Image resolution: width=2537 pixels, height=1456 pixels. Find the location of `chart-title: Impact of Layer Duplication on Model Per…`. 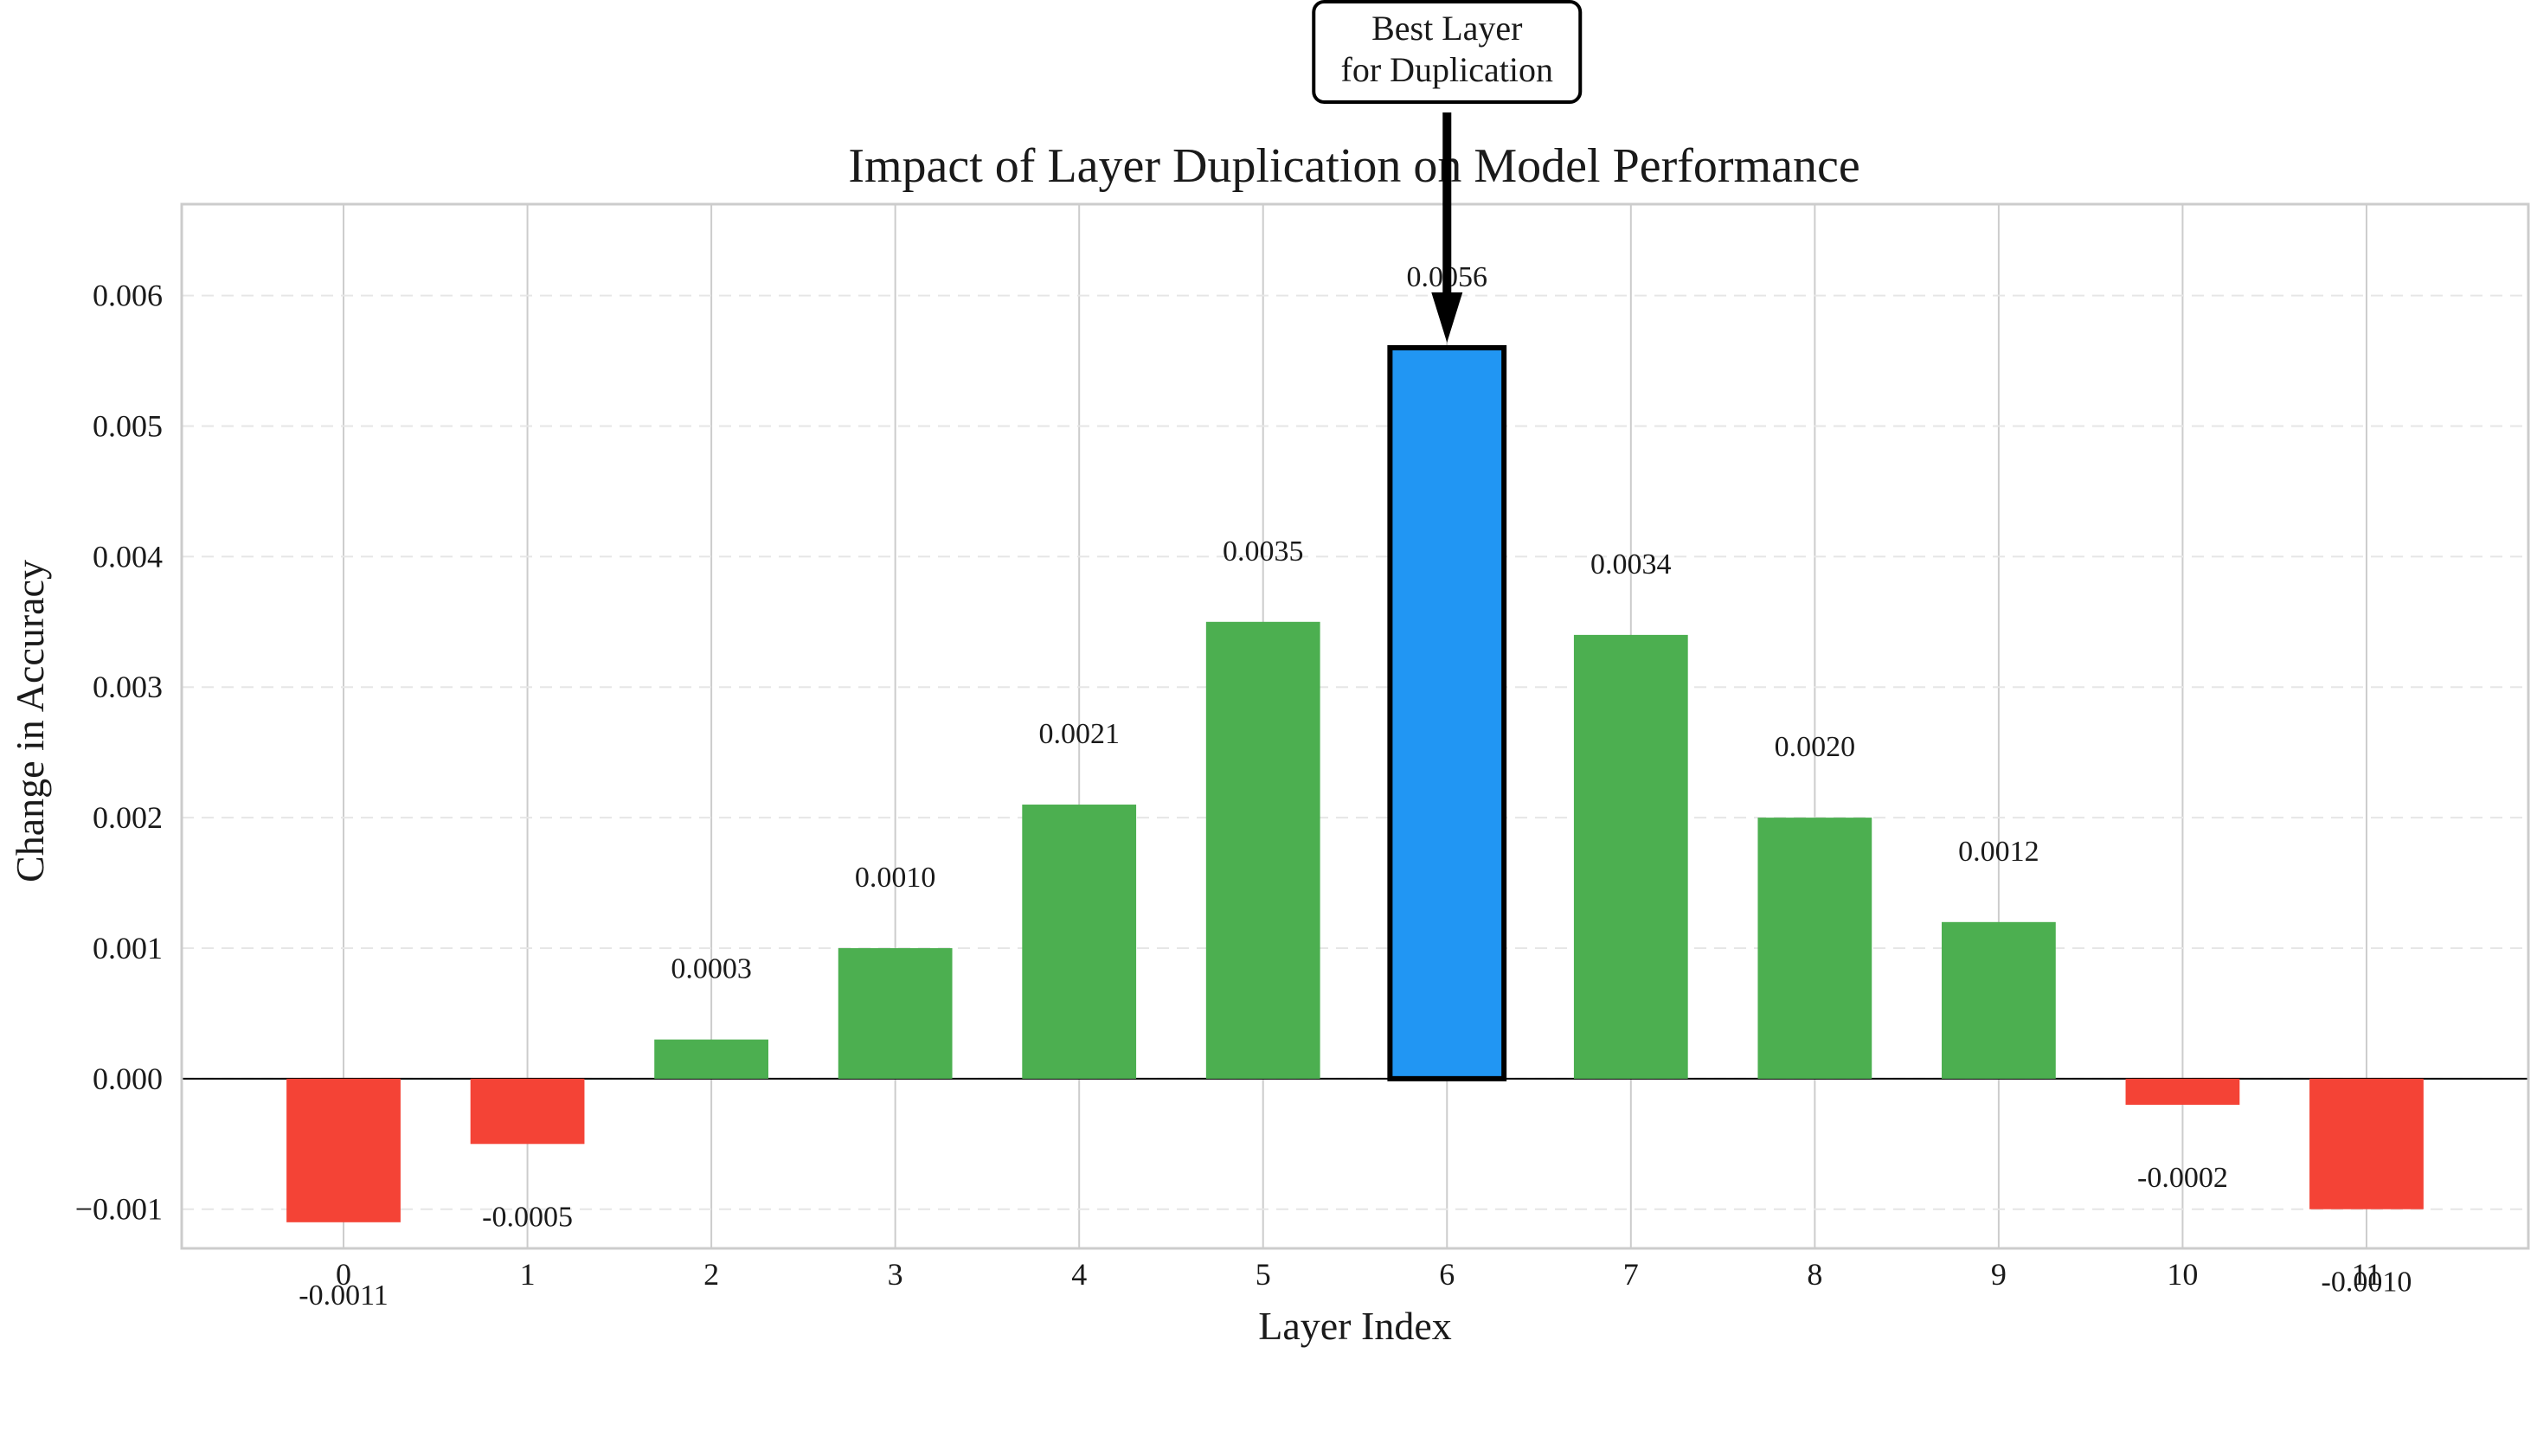

chart-title: Impact of Layer Duplication on Model Per… is located at coordinates (1354, 166).